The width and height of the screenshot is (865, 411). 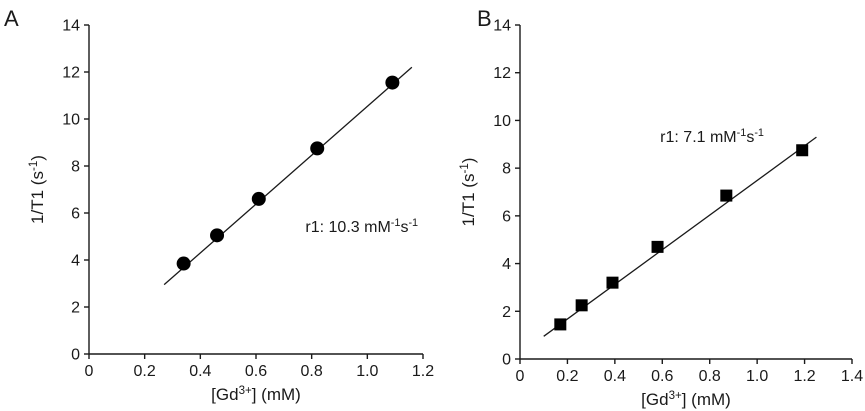 I want to click on panel-label: A, so click(x=11, y=18).